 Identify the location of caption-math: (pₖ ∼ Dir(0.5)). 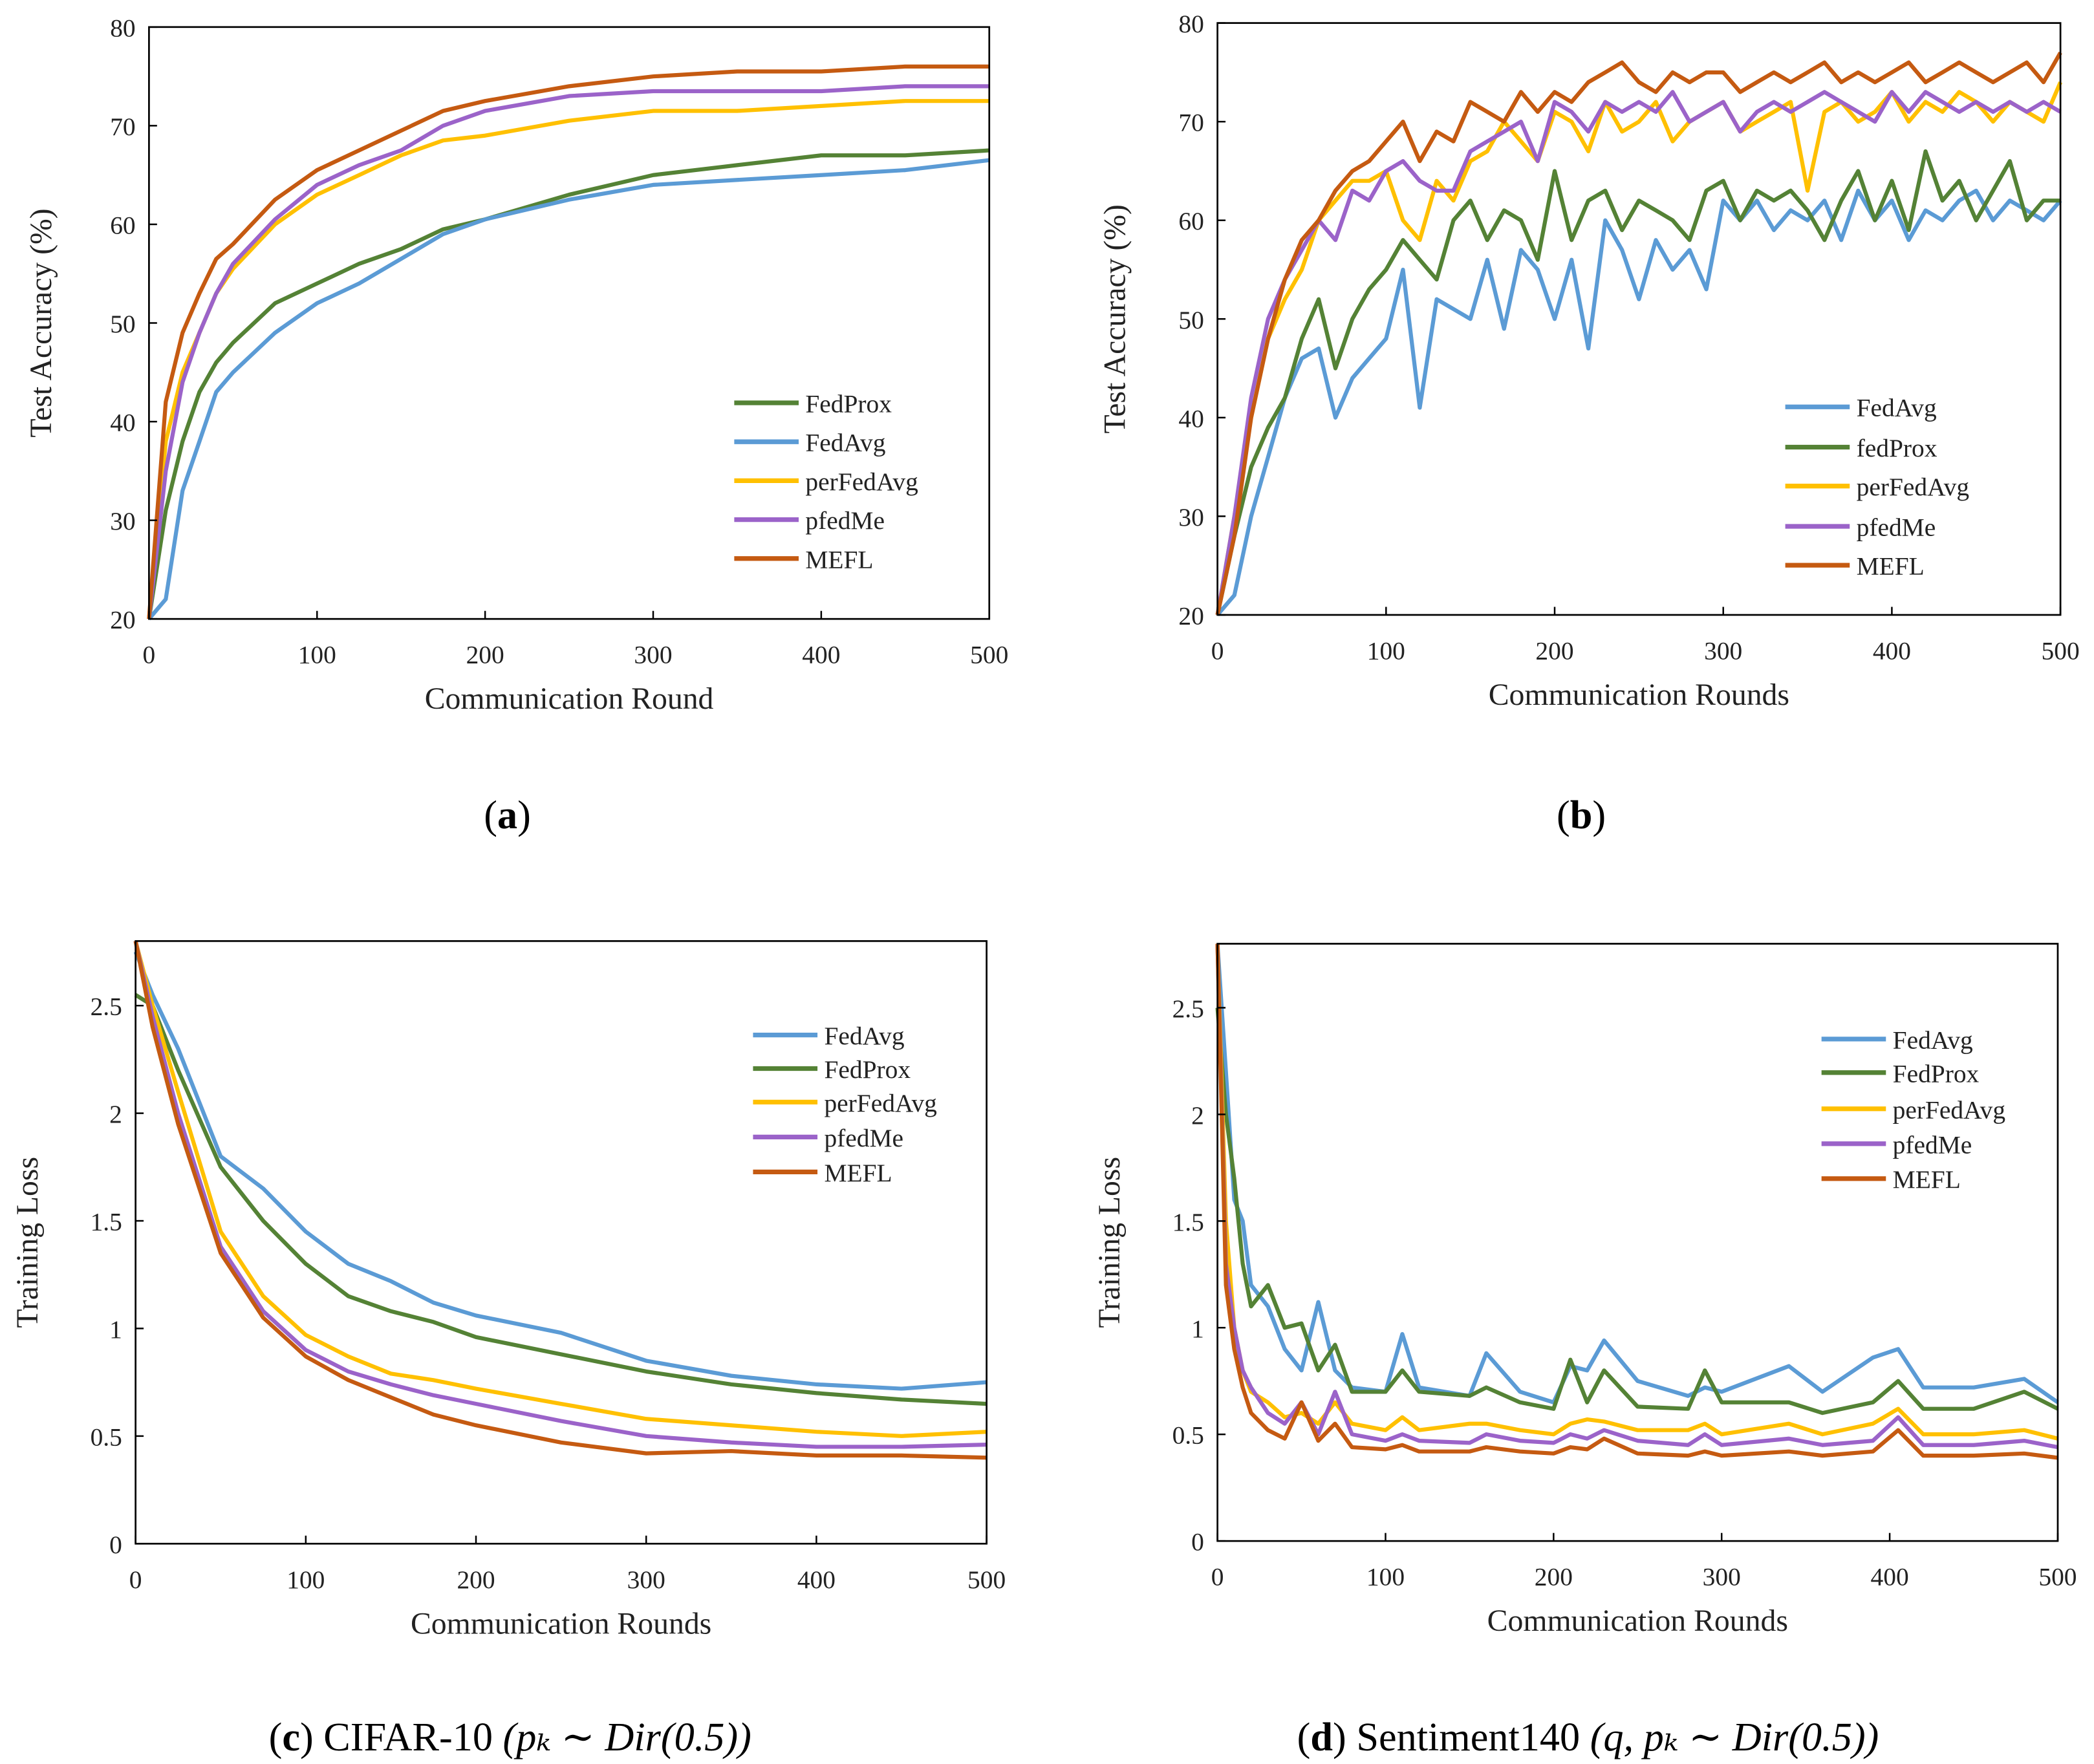
(627, 1737).